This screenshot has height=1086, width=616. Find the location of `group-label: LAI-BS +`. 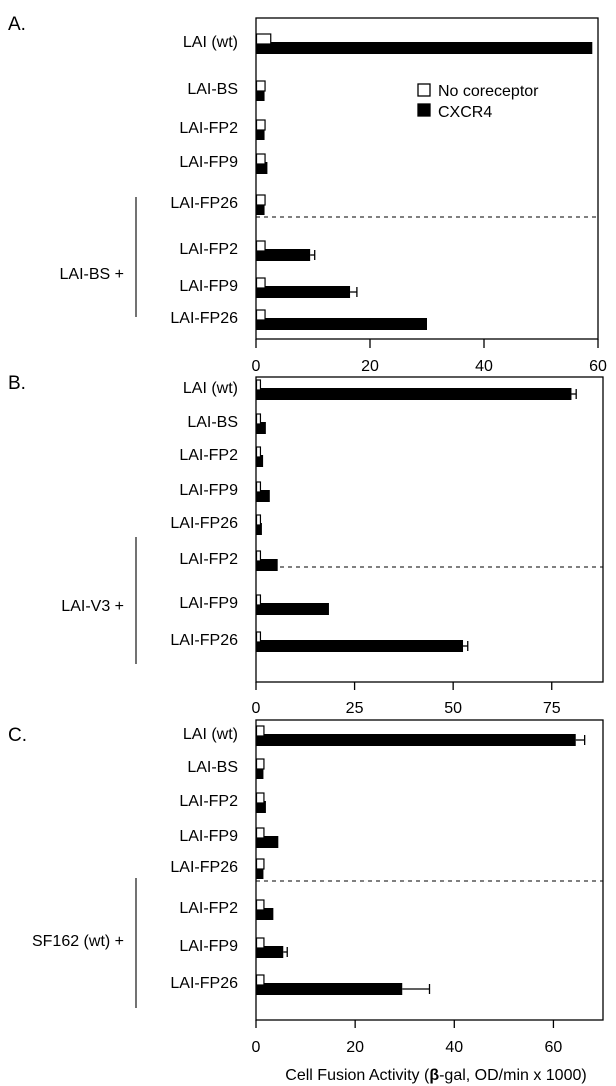

group-label: LAI-BS + is located at coordinates (92, 274).